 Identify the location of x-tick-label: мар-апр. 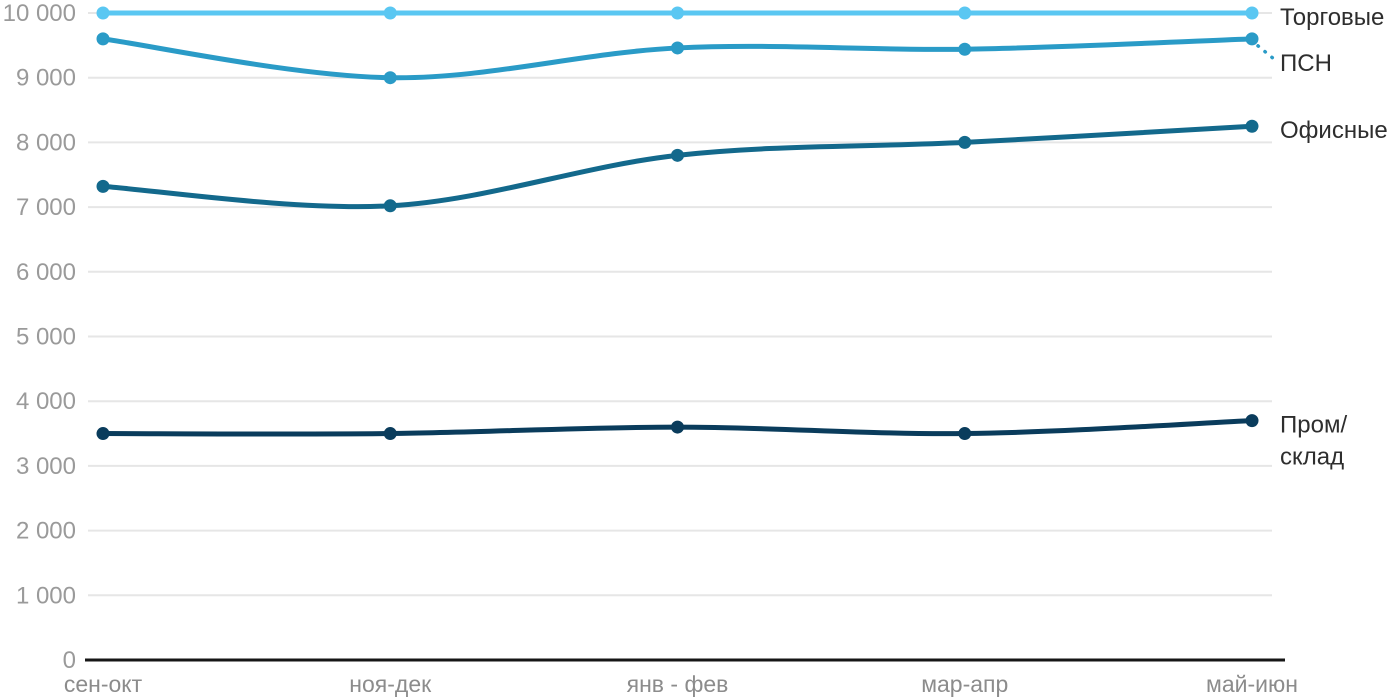
(964, 684).